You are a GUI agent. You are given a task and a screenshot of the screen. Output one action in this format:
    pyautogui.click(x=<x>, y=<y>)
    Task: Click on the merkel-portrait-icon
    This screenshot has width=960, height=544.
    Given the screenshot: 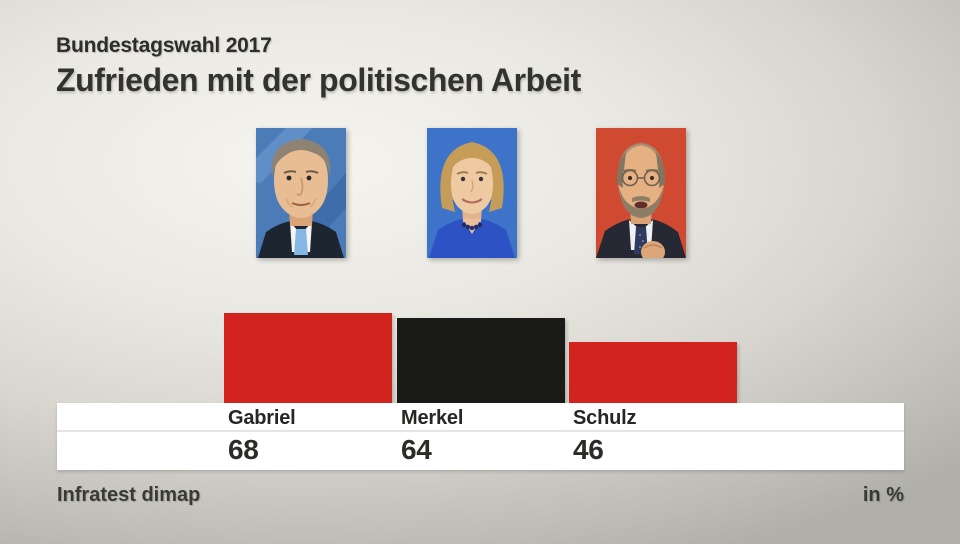 What is the action you would take?
    pyautogui.click(x=472, y=200)
    